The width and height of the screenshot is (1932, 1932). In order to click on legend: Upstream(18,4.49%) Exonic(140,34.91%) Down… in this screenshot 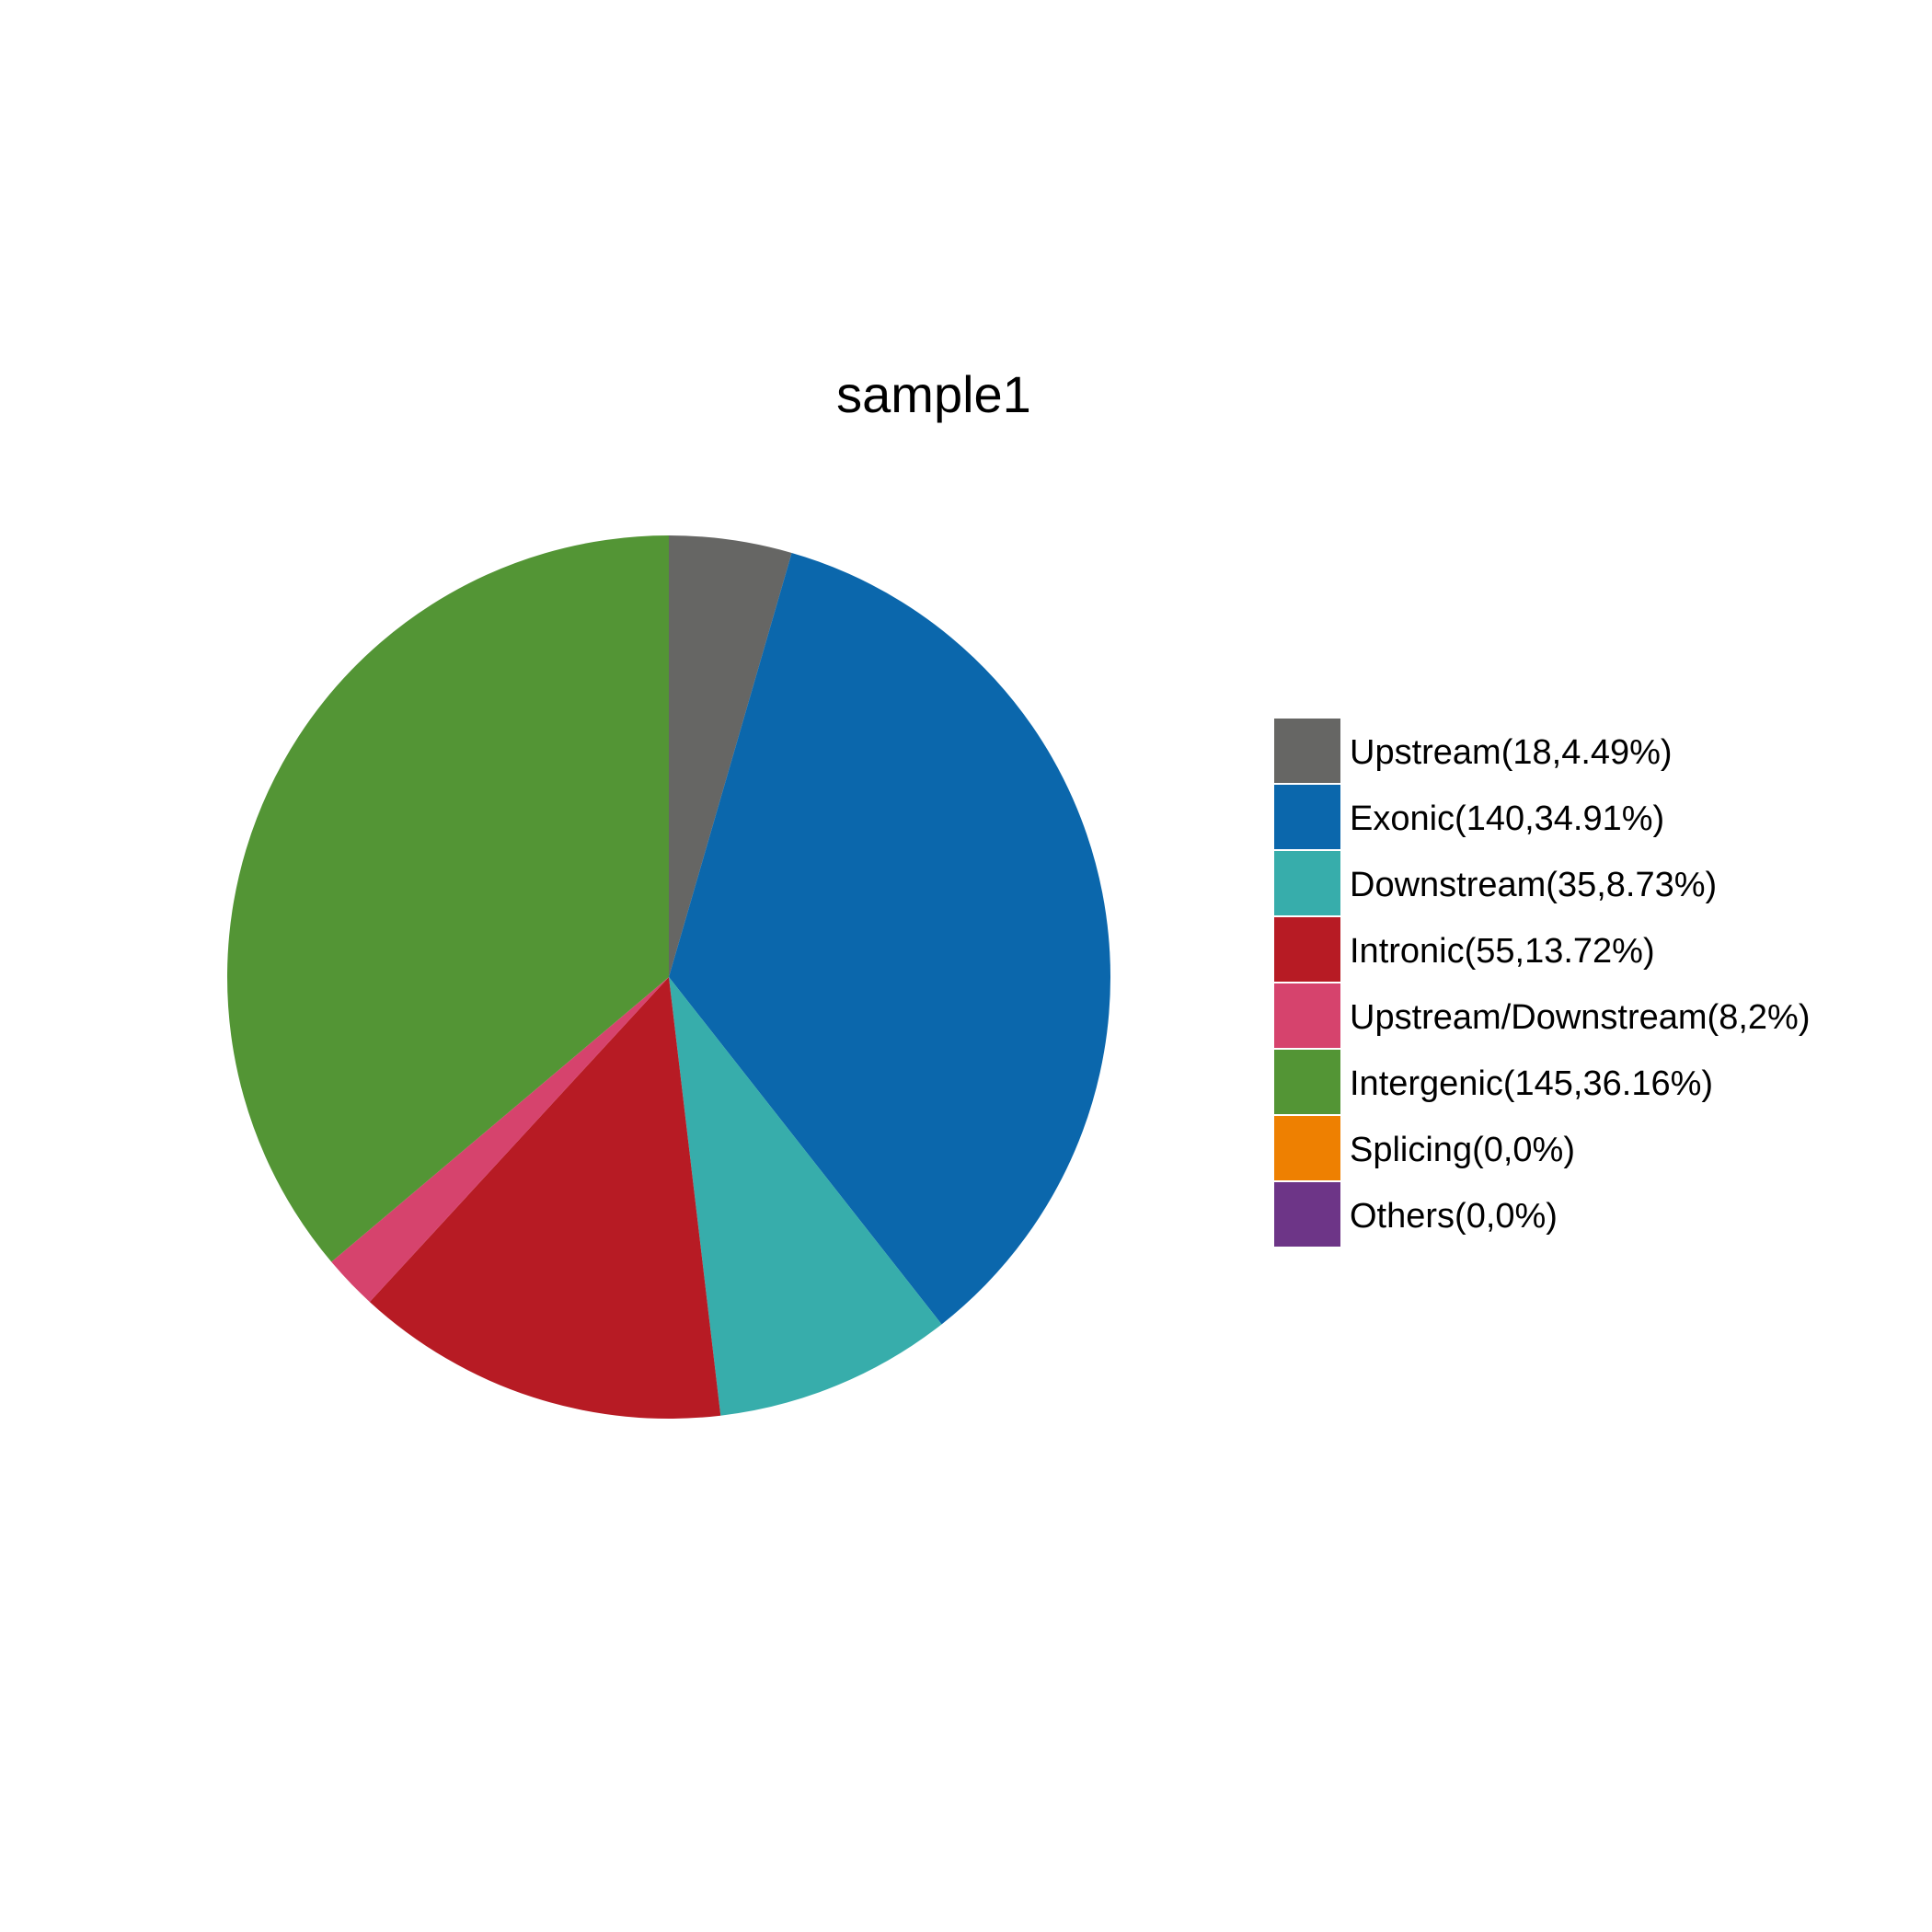, I will do `click(1542, 983)`.